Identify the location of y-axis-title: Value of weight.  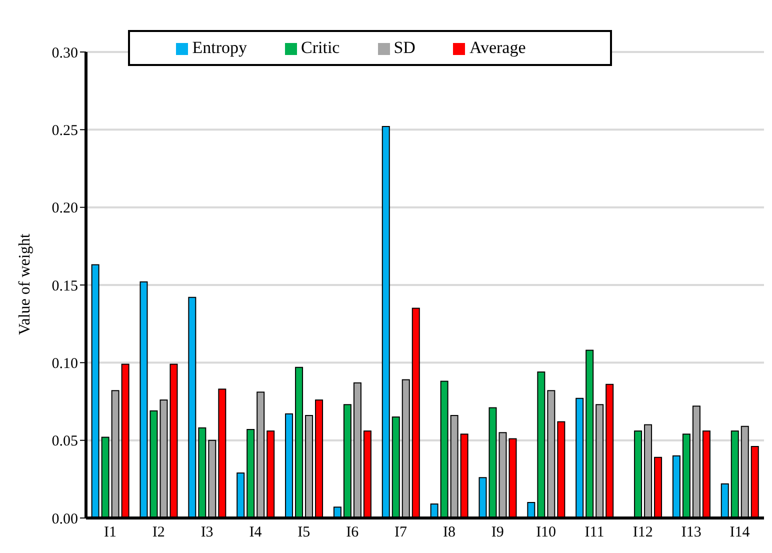
(25, 284).